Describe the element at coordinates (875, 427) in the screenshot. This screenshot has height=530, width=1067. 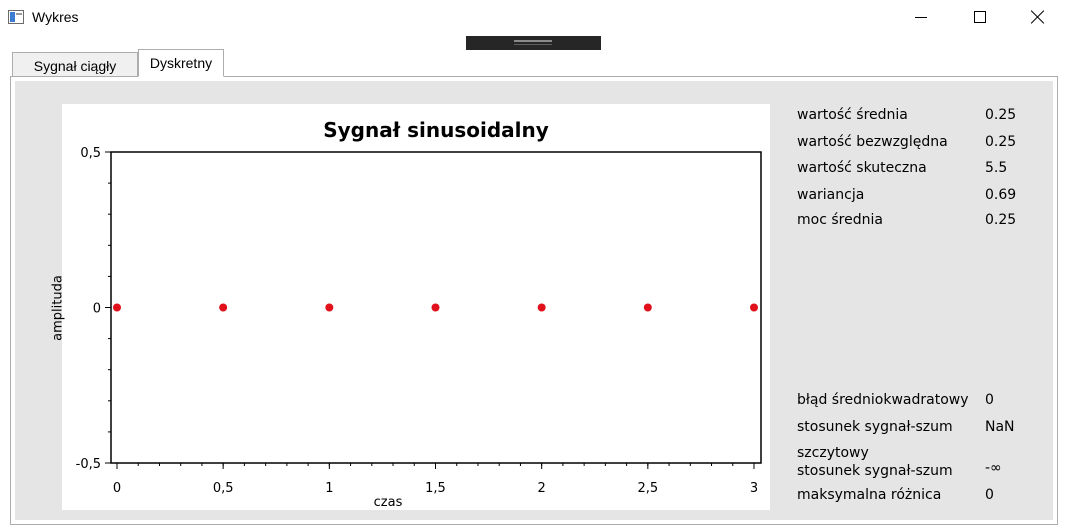
I see `stat-label-snr: stosunek sygnał-szum` at that location.